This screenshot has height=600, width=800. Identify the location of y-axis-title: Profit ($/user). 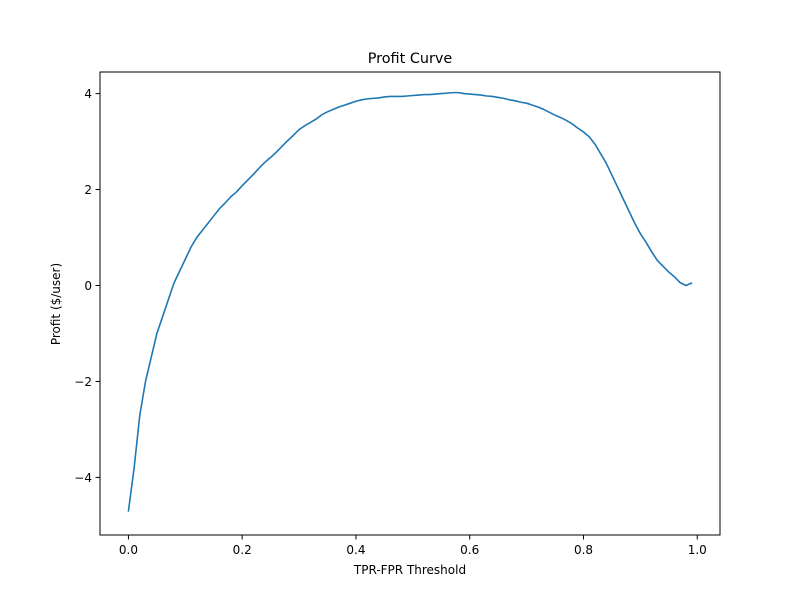
(56, 304).